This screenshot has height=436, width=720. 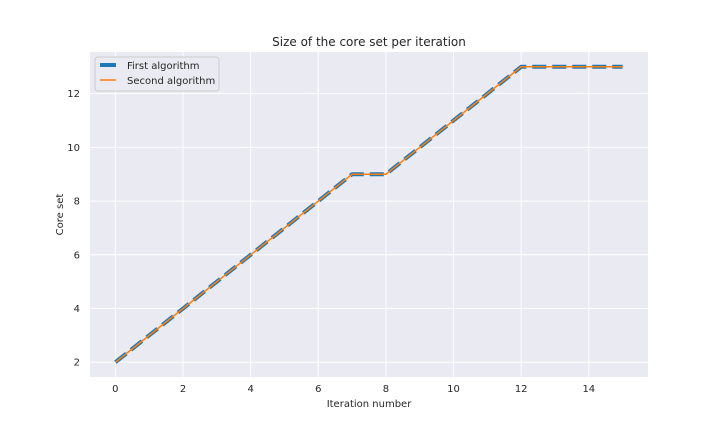 I want to click on x-tick-label: 4, so click(x=250, y=389).